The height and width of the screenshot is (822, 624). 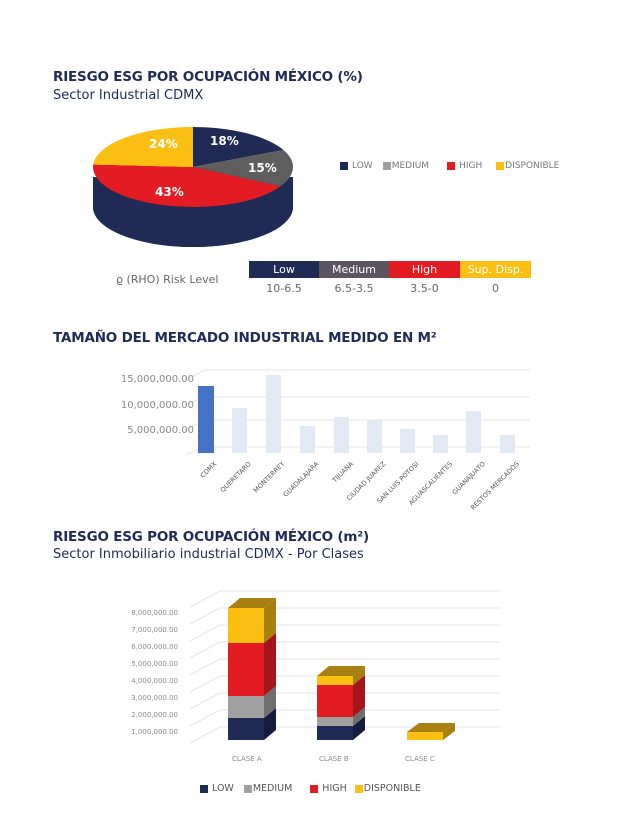 What do you see at coordinates (284, 288) in the screenshot?
I see `risk-value-low: 10-6.5` at bounding box center [284, 288].